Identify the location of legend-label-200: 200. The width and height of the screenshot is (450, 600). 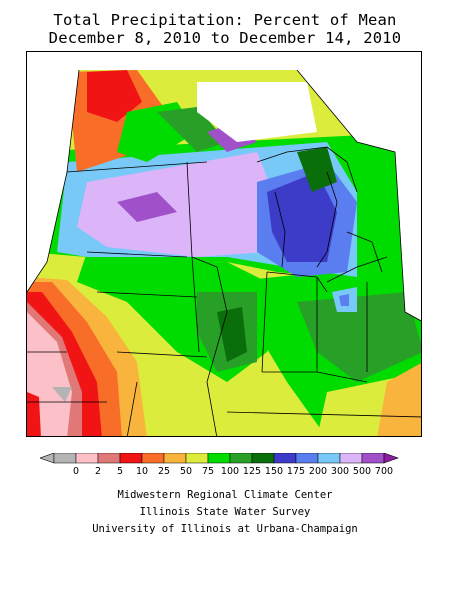
(318, 471).